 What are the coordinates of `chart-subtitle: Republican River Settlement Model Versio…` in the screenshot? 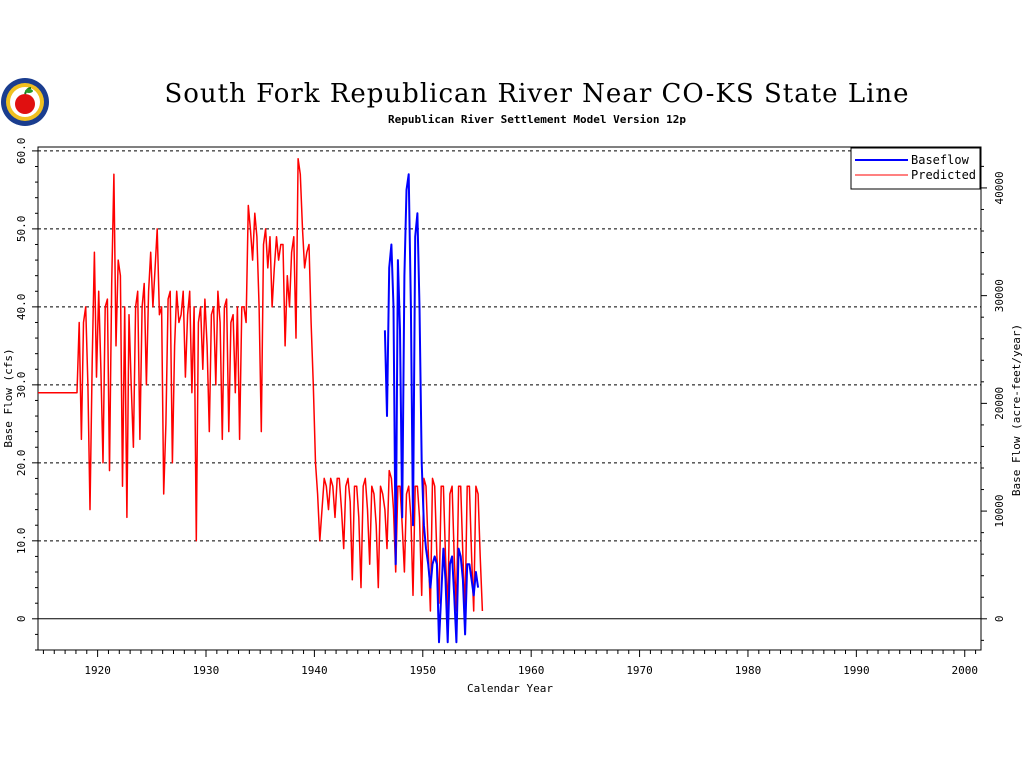 It's located at (537, 119).